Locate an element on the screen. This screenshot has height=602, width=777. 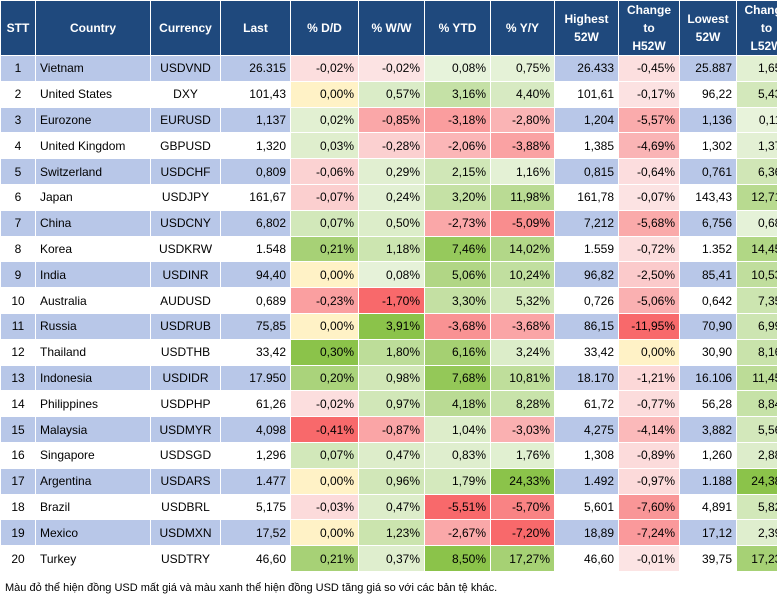
header-pct-yy: % Y/Y is located at coordinates (522, 28).